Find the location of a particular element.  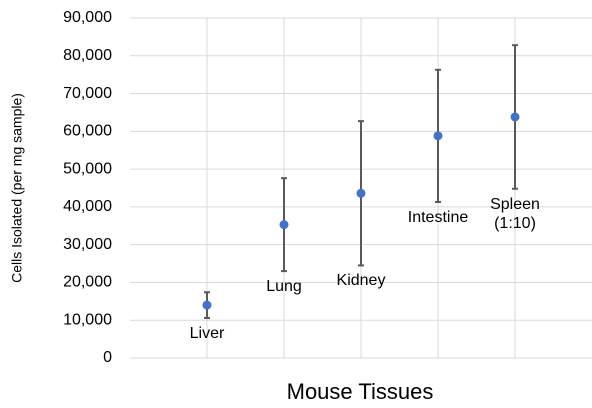

point-label: Spleen (1:10) is located at coordinates (515, 213).